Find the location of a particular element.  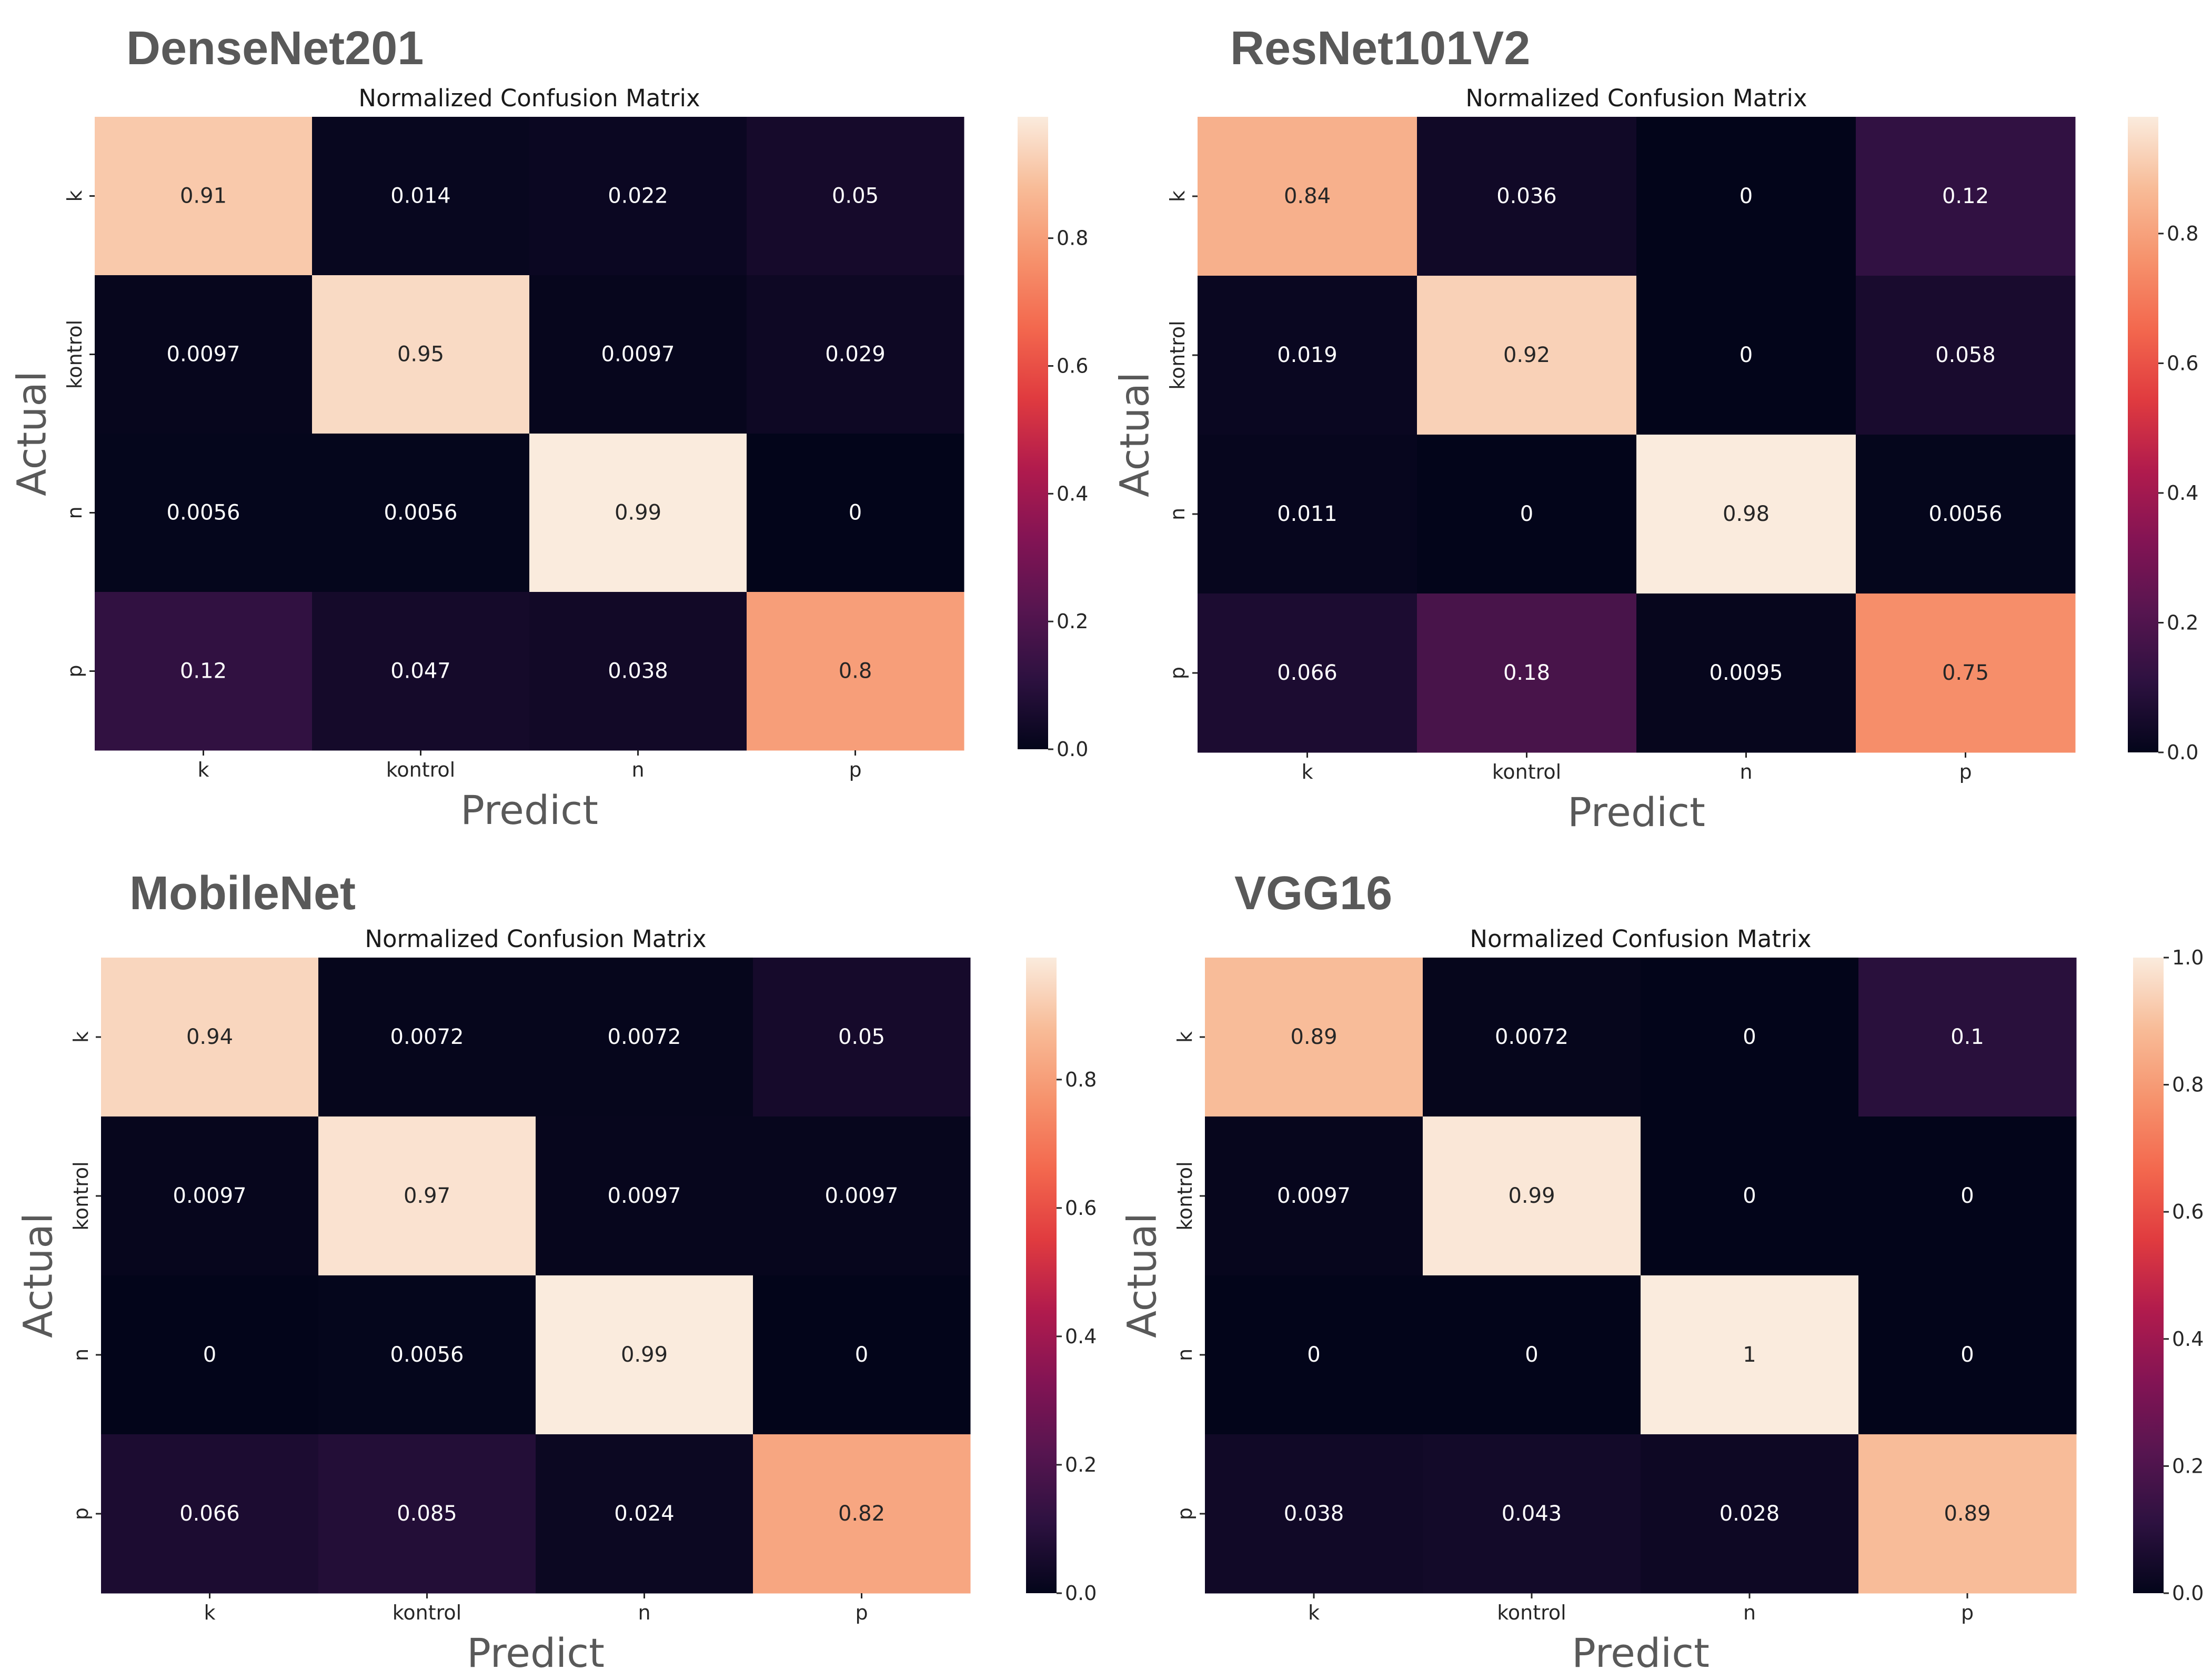

x-axis-label: Predict is located at coordinates (536, 1652).